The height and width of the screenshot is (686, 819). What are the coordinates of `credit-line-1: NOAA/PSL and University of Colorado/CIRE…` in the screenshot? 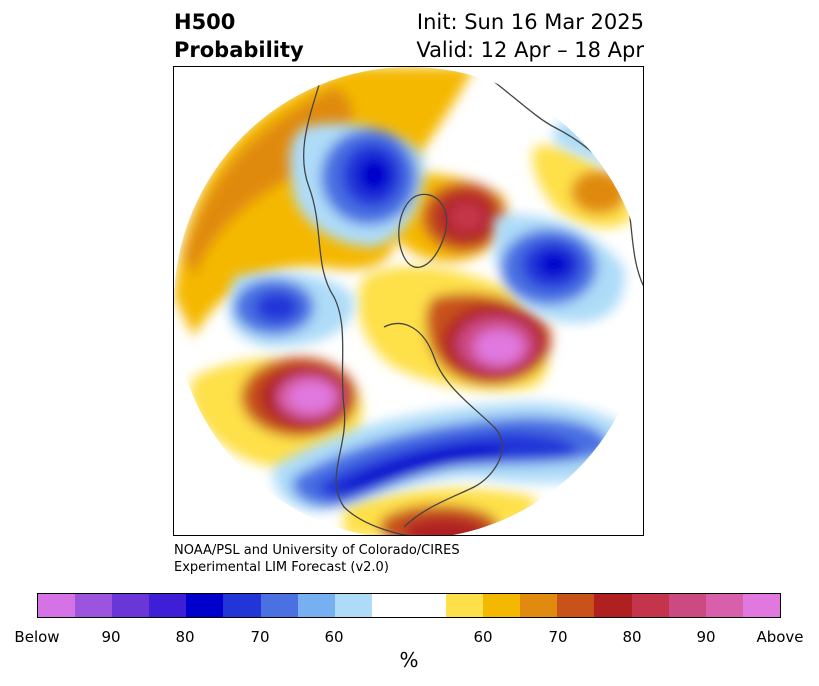 It's located at (317, 550).